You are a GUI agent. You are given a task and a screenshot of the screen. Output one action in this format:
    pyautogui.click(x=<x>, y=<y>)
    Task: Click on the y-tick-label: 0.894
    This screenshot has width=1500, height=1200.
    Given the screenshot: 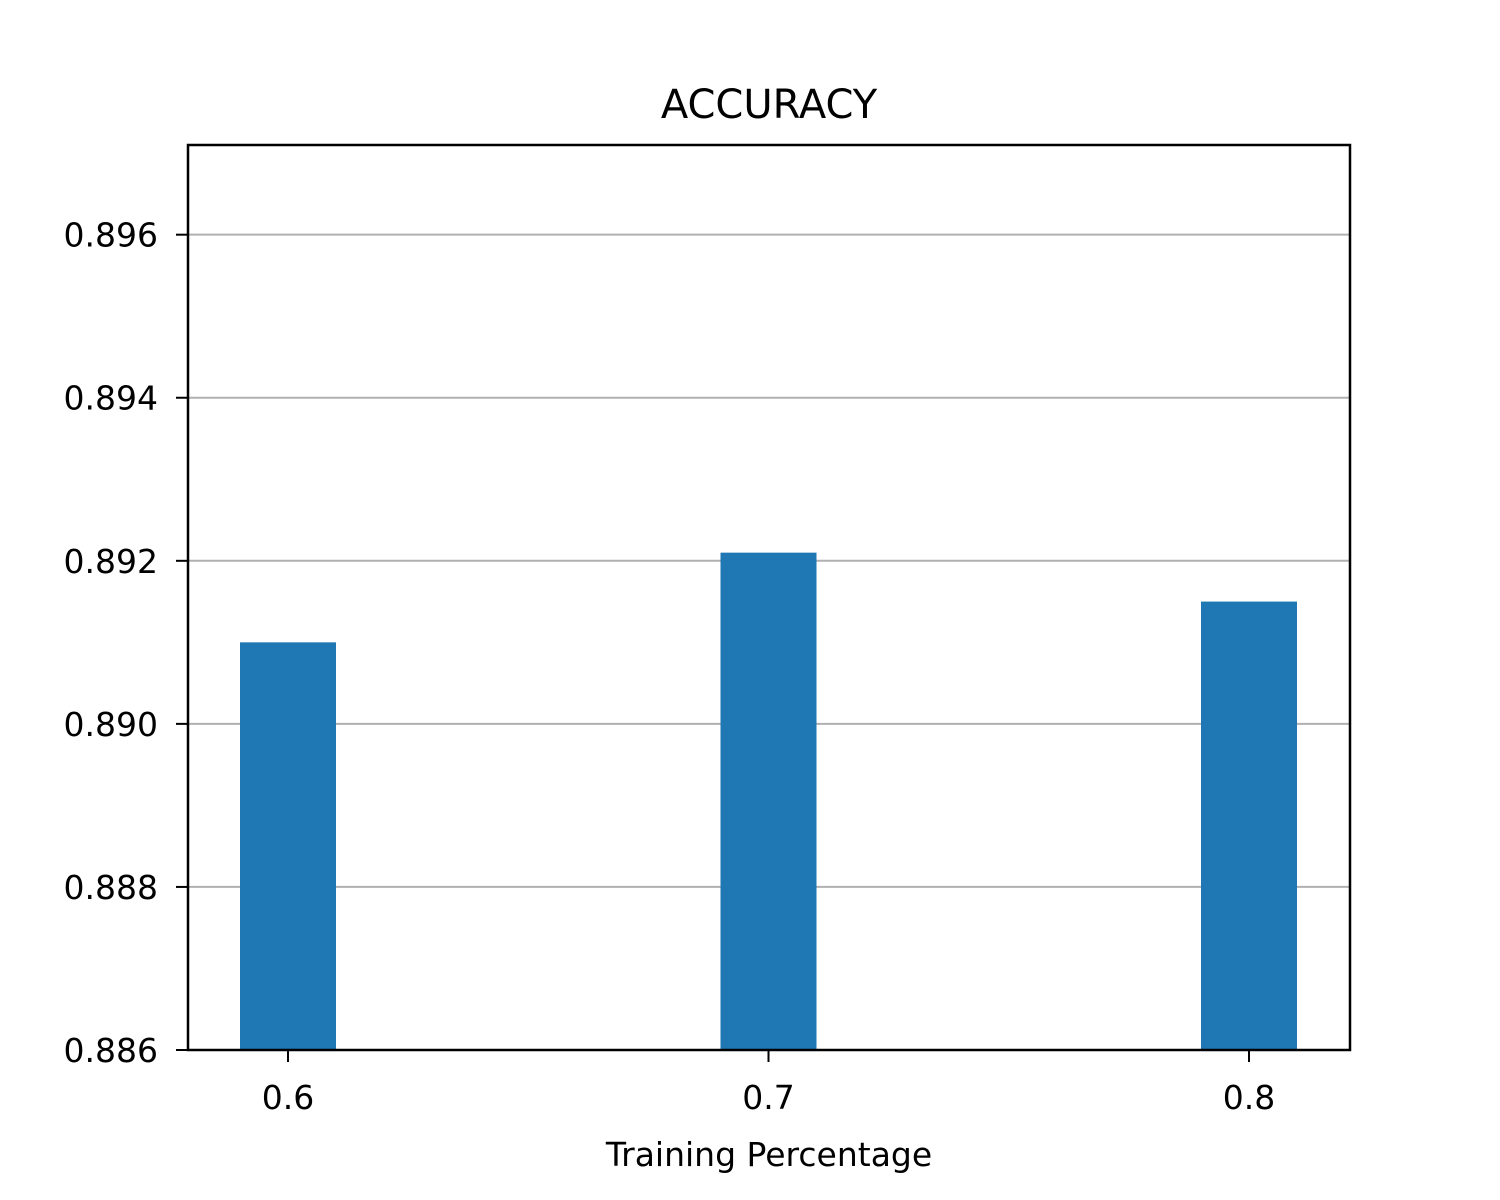 What is the action you would take?
    pyautogui.click(x=111, y=398)
    